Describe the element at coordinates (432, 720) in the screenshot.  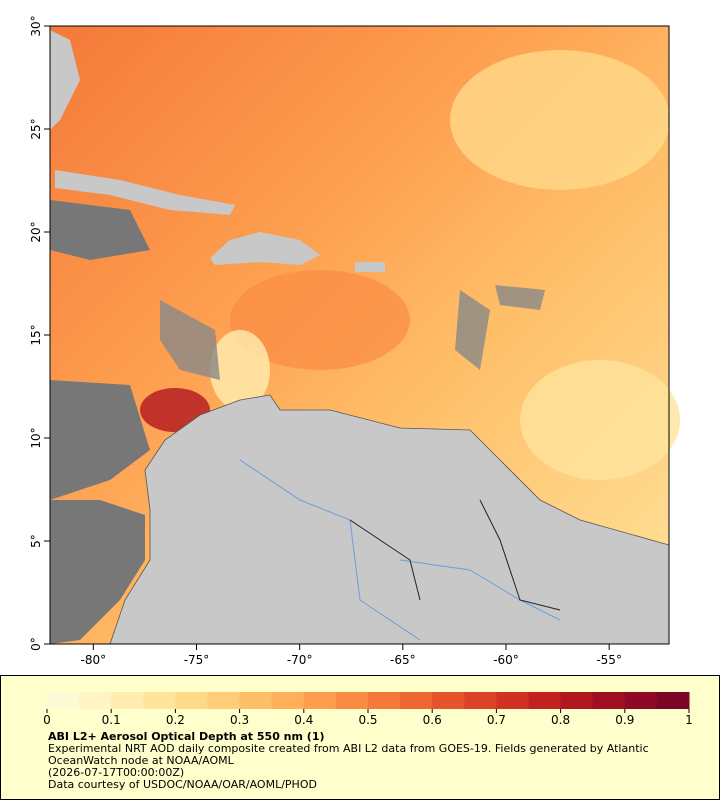
I see `colorbar-tick-label: 0.6` at that location.